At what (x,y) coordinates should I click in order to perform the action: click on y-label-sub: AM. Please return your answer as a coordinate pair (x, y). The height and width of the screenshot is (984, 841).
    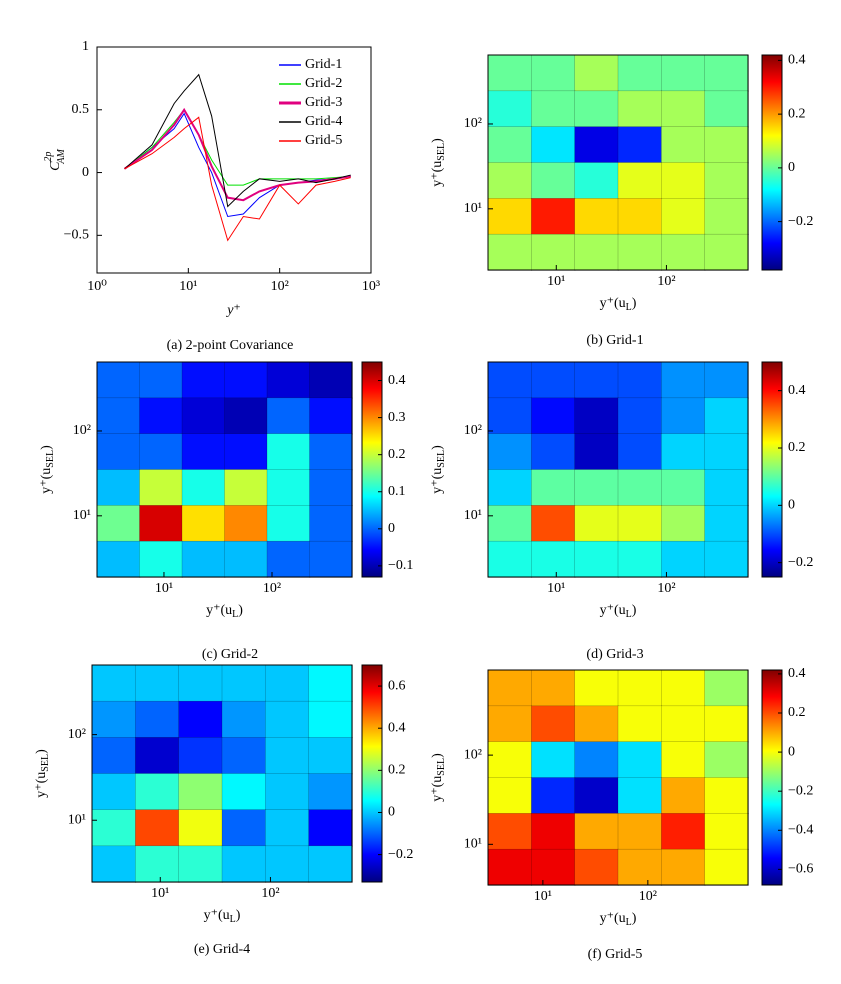
    Looking at the image, I should click on (61, 156).